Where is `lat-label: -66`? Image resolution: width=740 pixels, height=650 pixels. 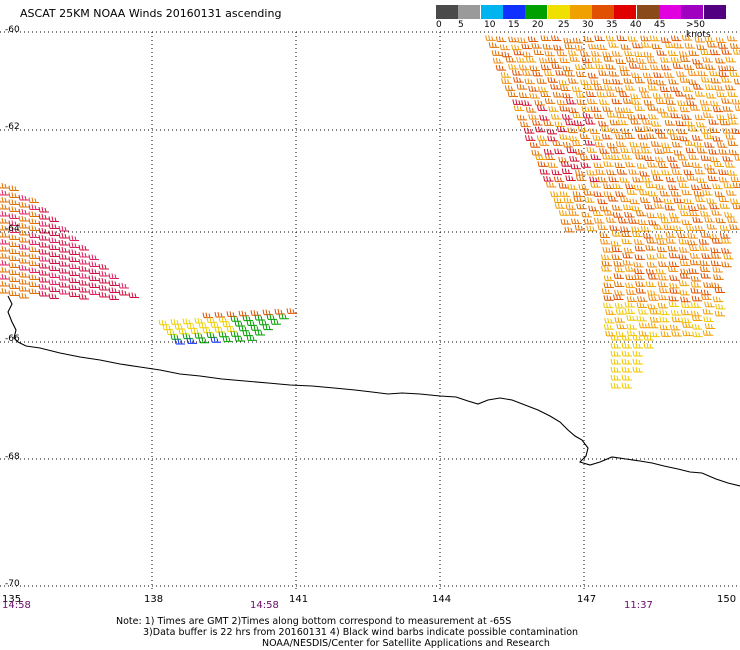 lat-label: -66 is located at coordinates (12, 339).